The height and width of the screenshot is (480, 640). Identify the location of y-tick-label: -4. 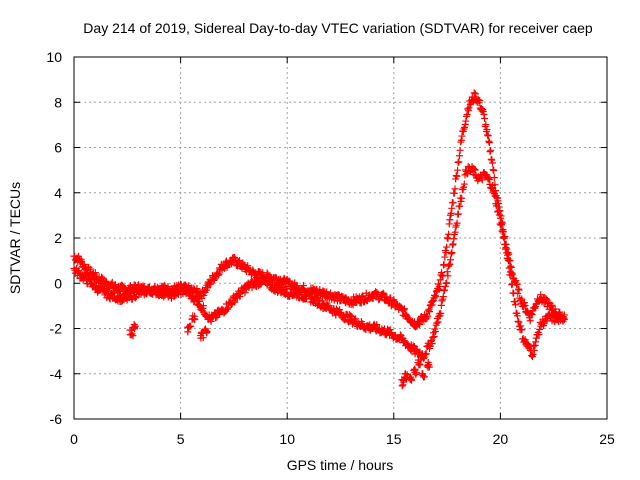
(56, 374).